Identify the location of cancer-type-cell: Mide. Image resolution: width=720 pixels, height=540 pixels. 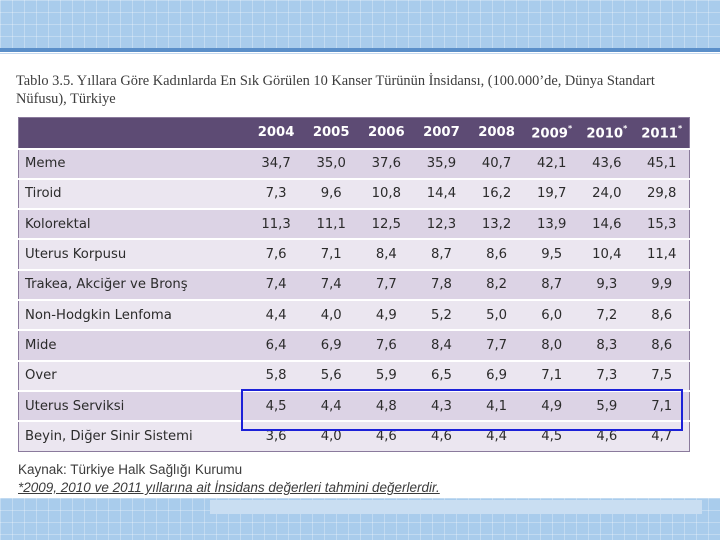
(133, 345).